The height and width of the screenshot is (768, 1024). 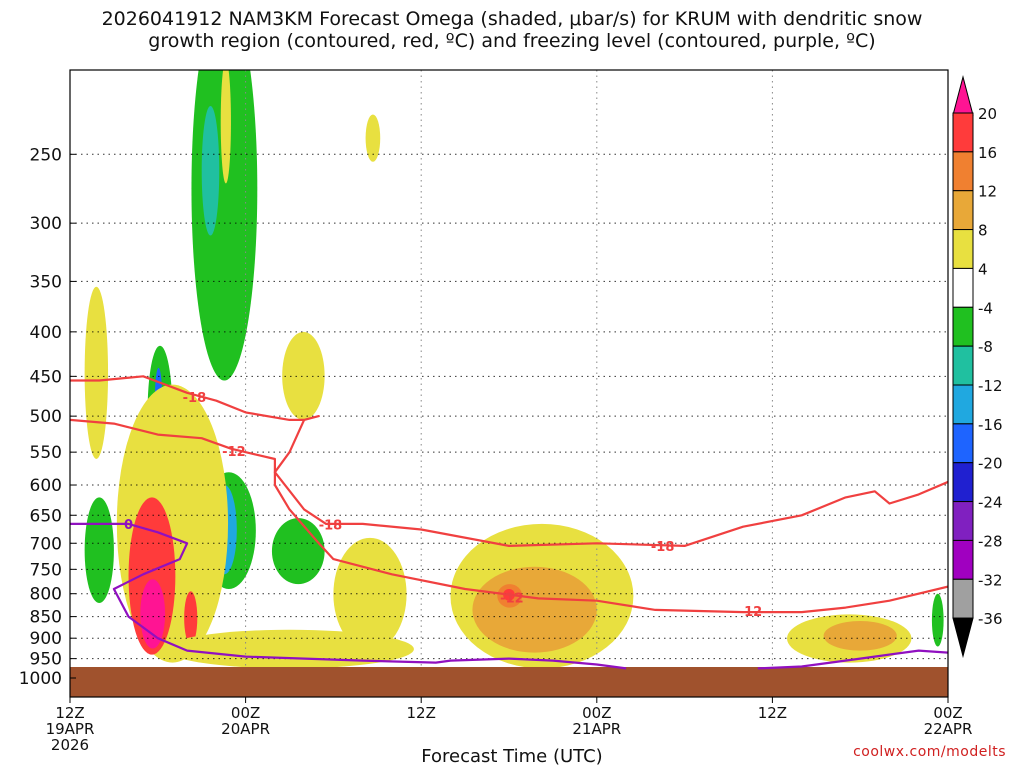 What do you see at coordinates (948, 729) in the screenshot?
I see `x-tick-label: 22APR` at bounding box center [948, 729].